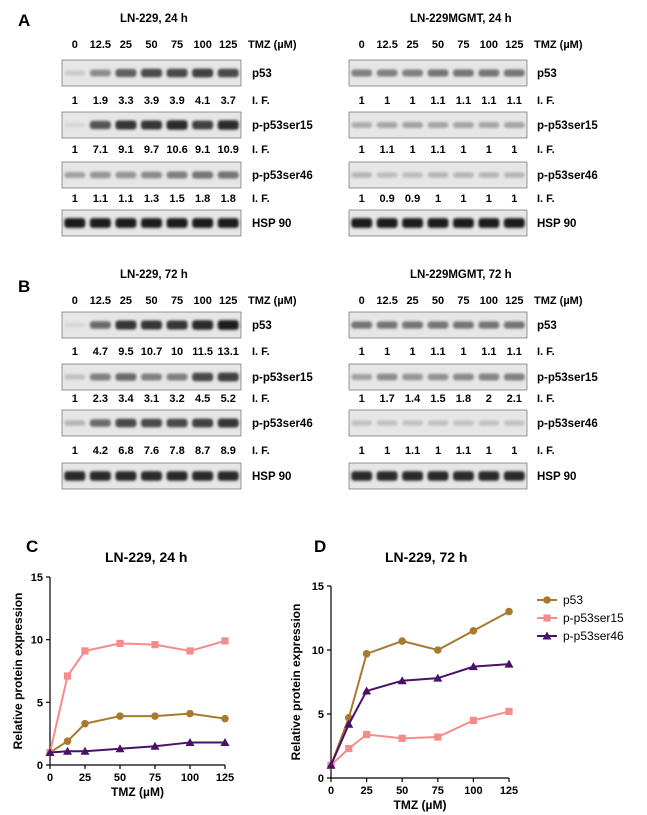 The height and width of the screenshot is (815, 647). What do you see at coordinates (296, 682) in the screenshot?
I see `y-axis-label: Relative protein expression` at bounding box center [296, 682].